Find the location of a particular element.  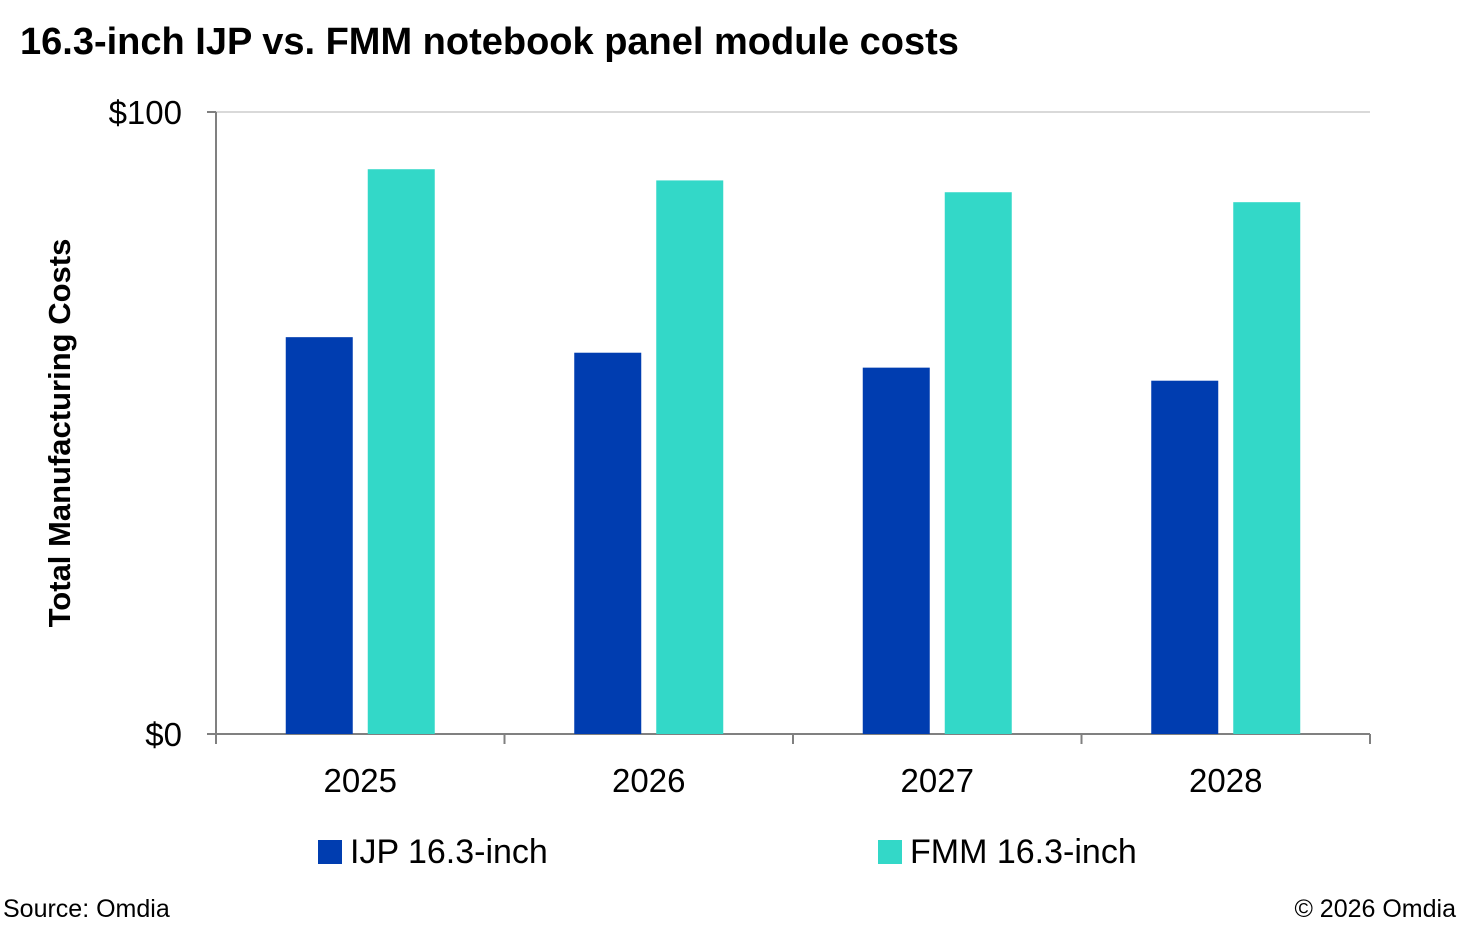

y-tick-label: $0 is located at coordinates (163, 734).